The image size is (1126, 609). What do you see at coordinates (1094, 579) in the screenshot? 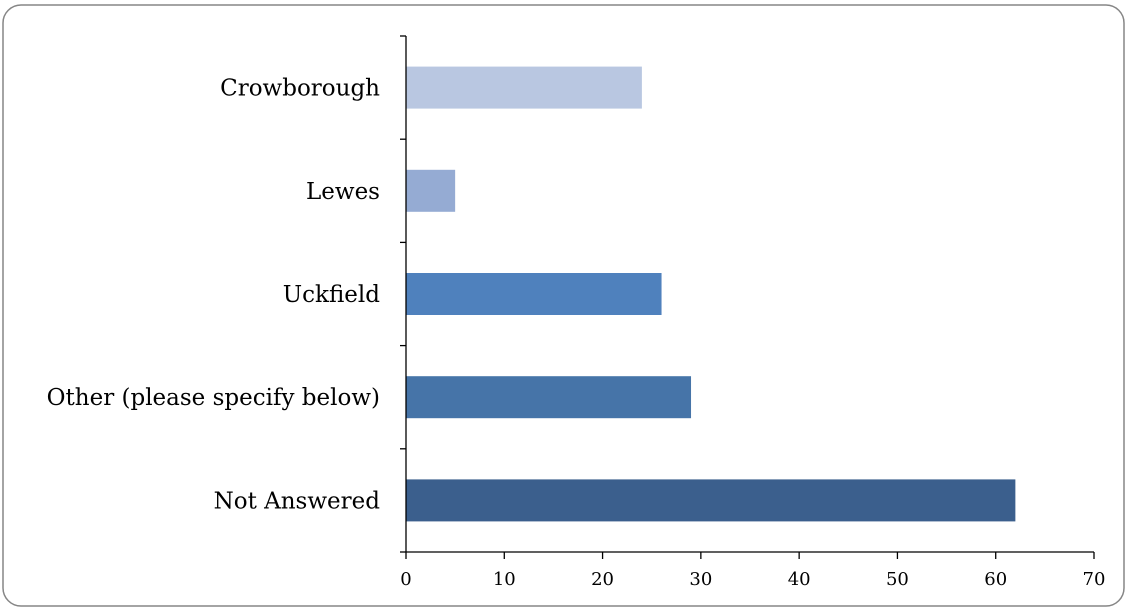
I see `x-tick-label: 70` at bounding box center [1094, 579].